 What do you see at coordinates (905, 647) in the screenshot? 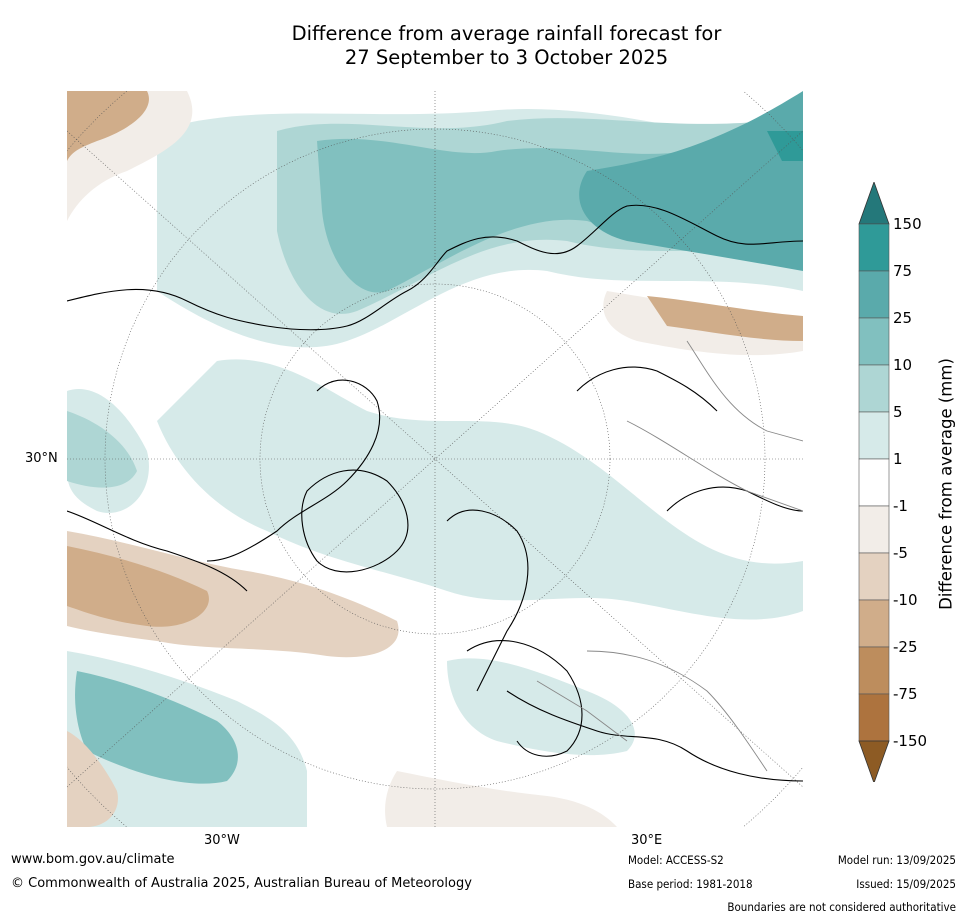
I see `colorbar-tick-label: -25` at bounding box center [905, 647].